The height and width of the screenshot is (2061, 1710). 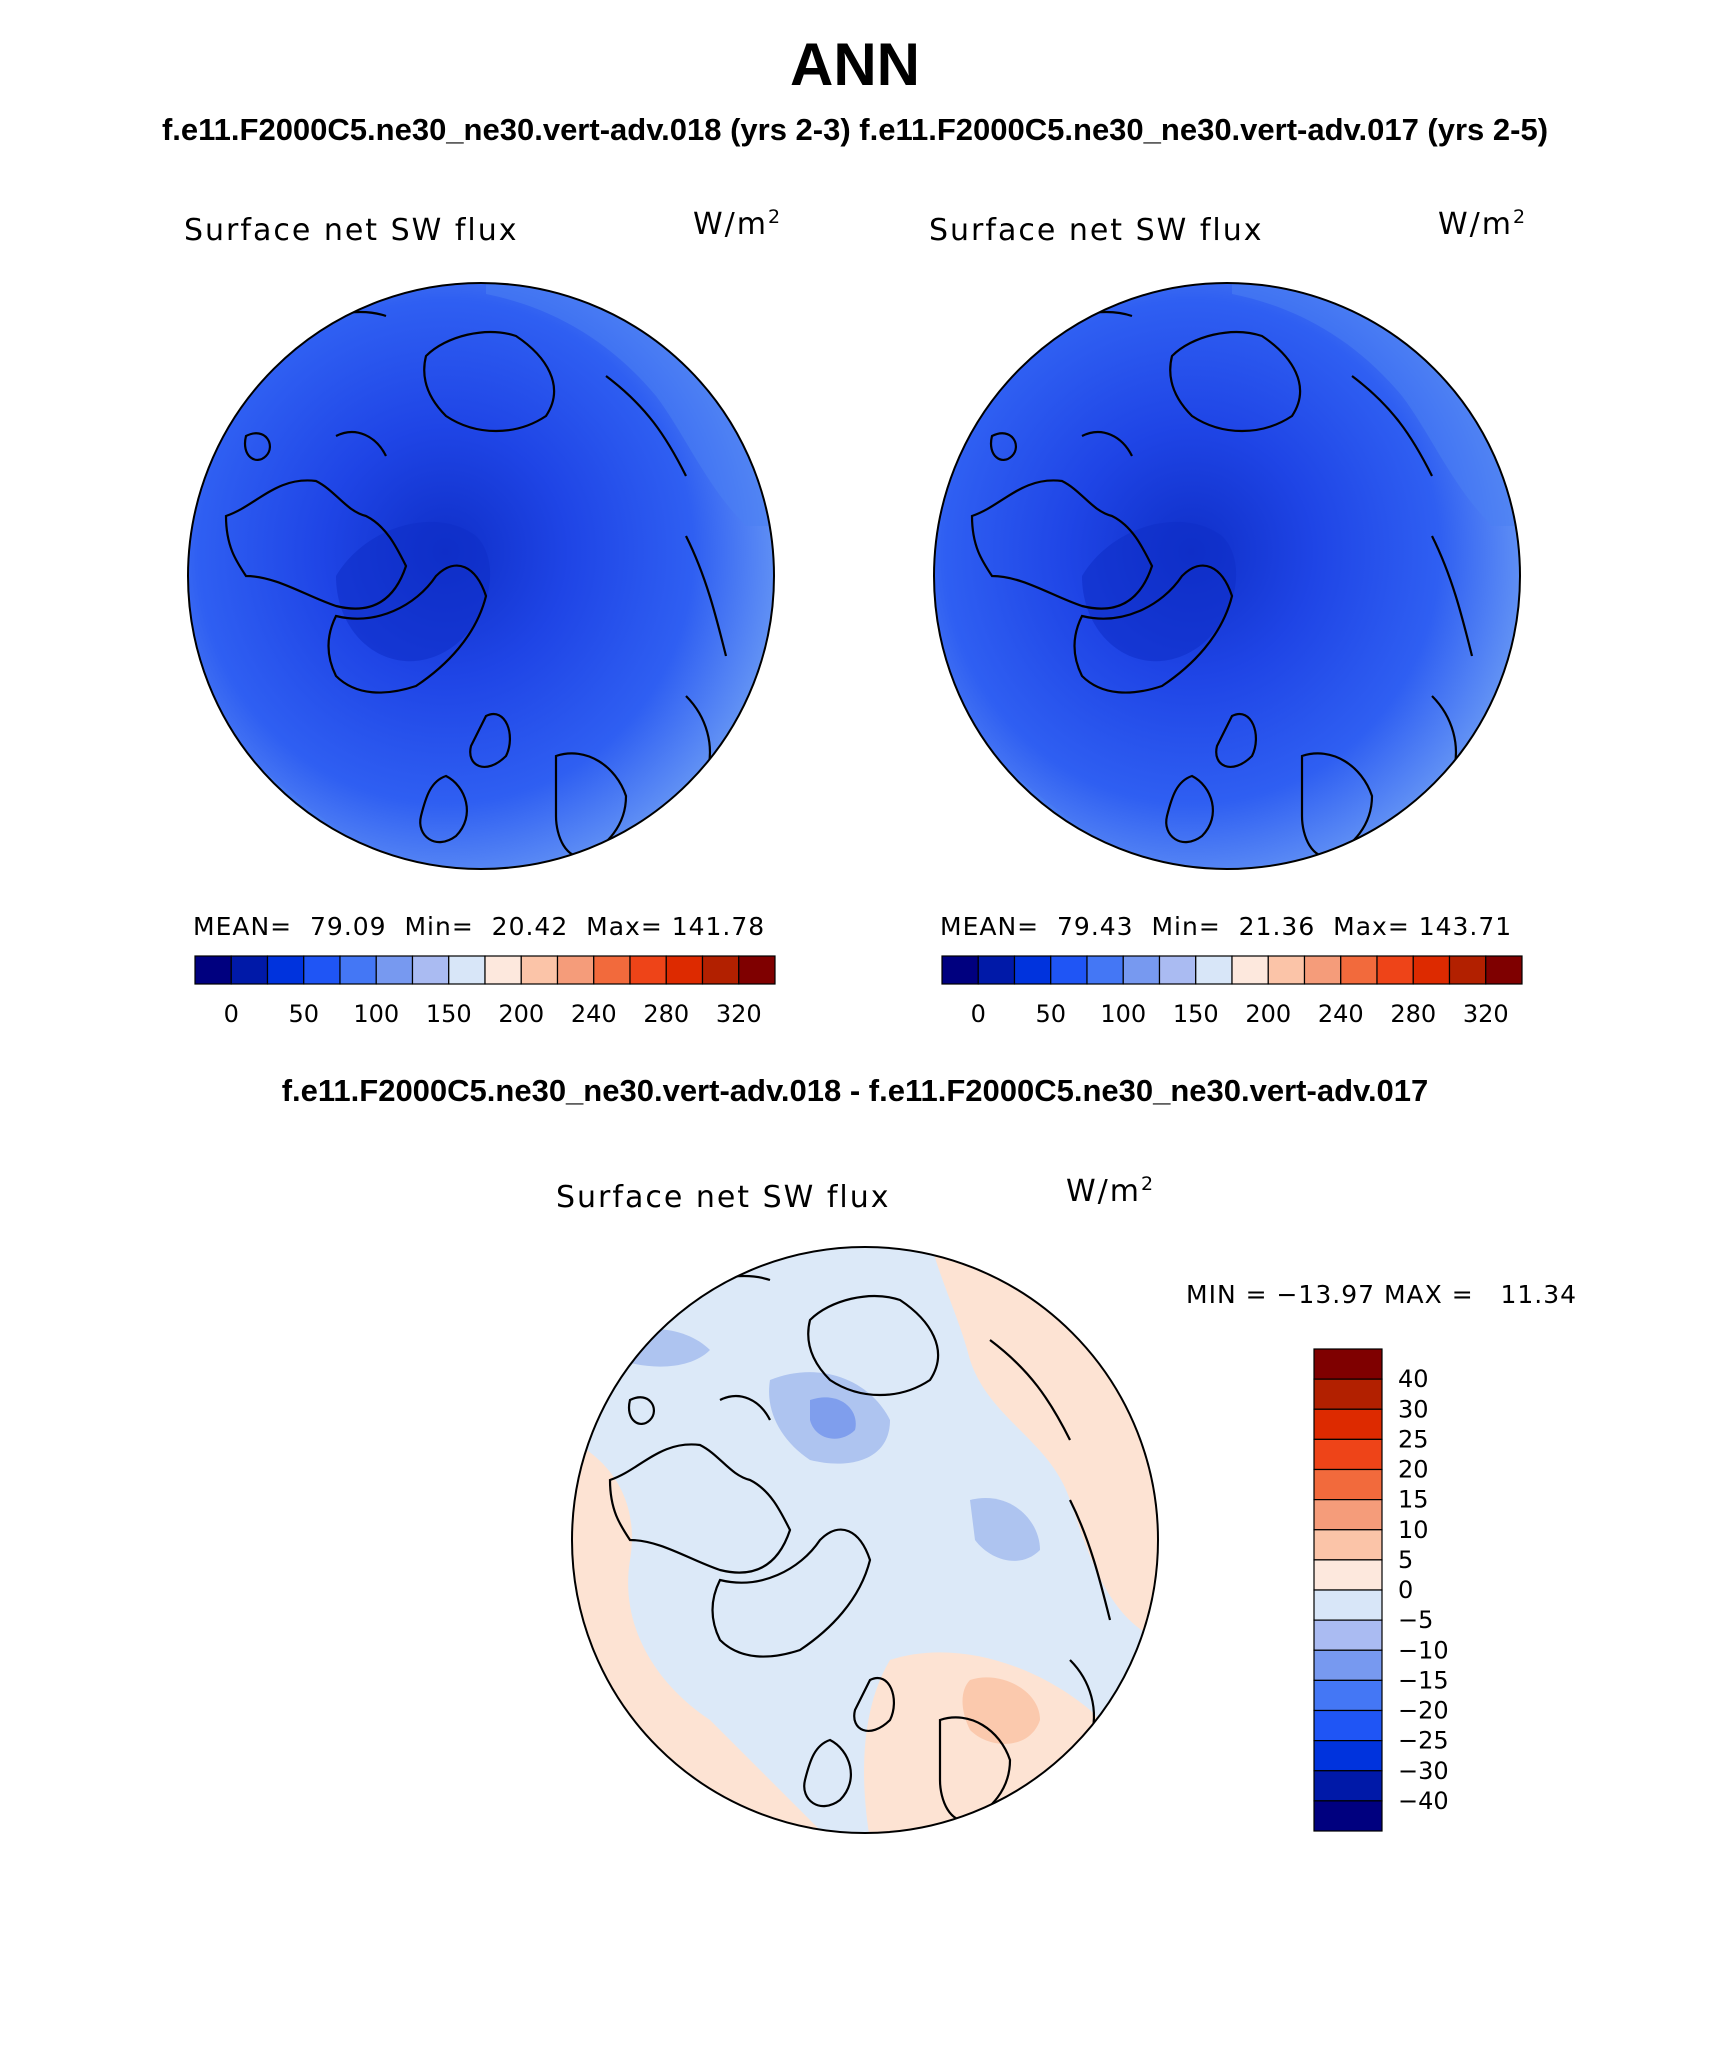 I want to click on left-polar-map, so click(x=481, y=576).